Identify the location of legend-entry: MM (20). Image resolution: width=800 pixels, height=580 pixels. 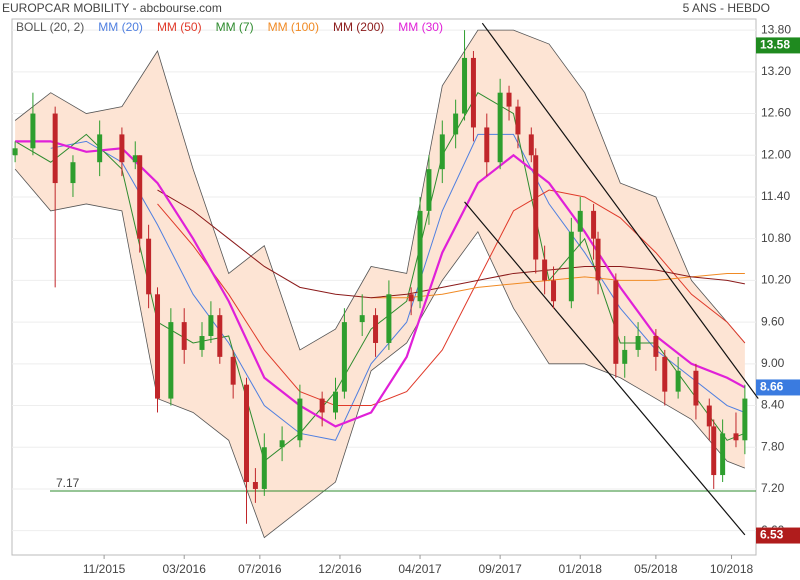
(120, 27).